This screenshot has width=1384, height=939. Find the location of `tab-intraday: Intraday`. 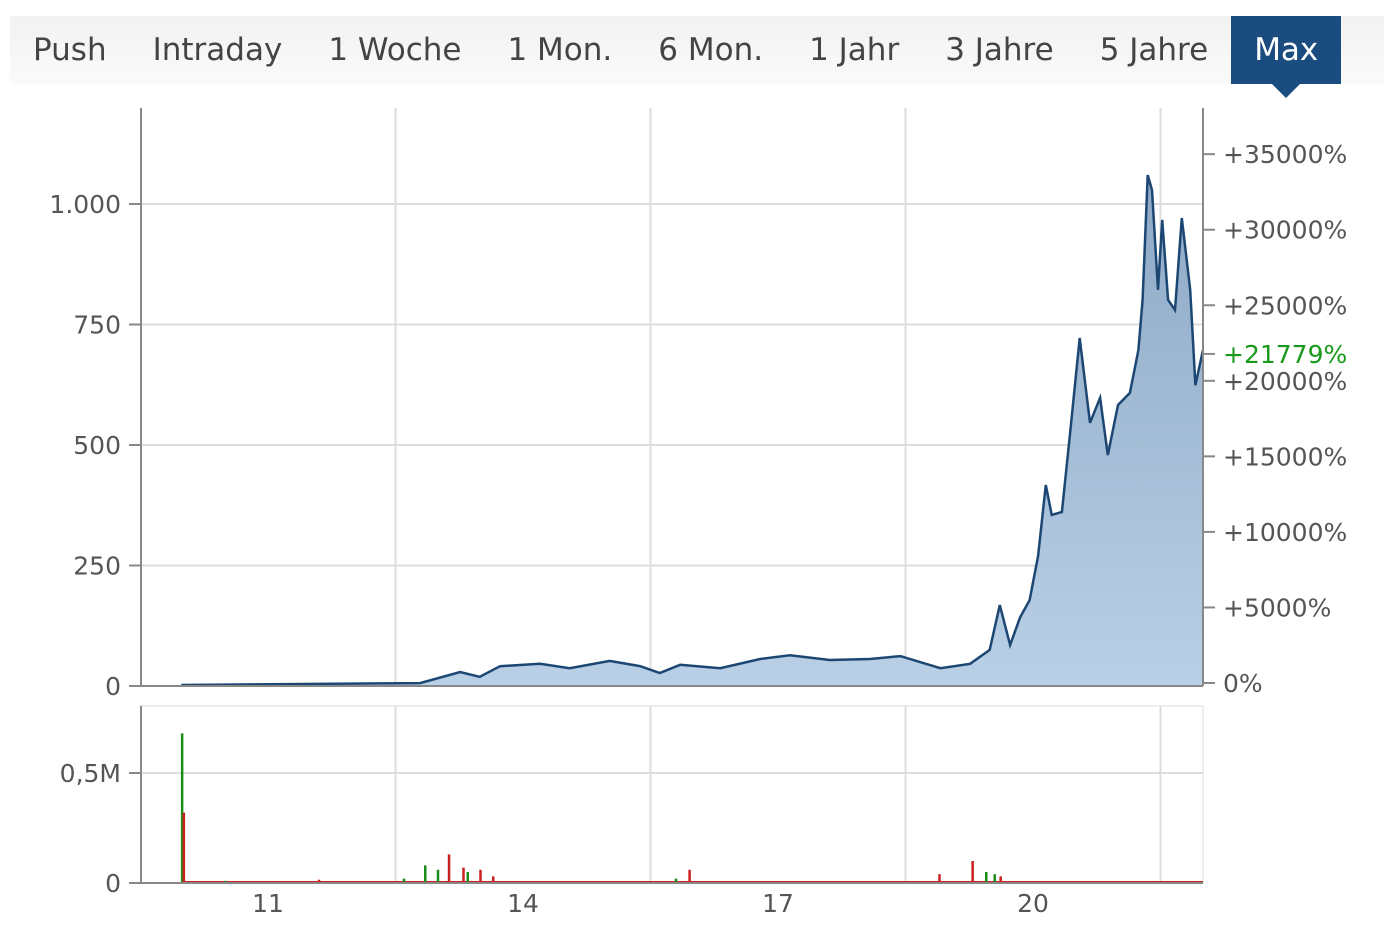

tab-intraday: Intraday is located at coordinates (217, 50).